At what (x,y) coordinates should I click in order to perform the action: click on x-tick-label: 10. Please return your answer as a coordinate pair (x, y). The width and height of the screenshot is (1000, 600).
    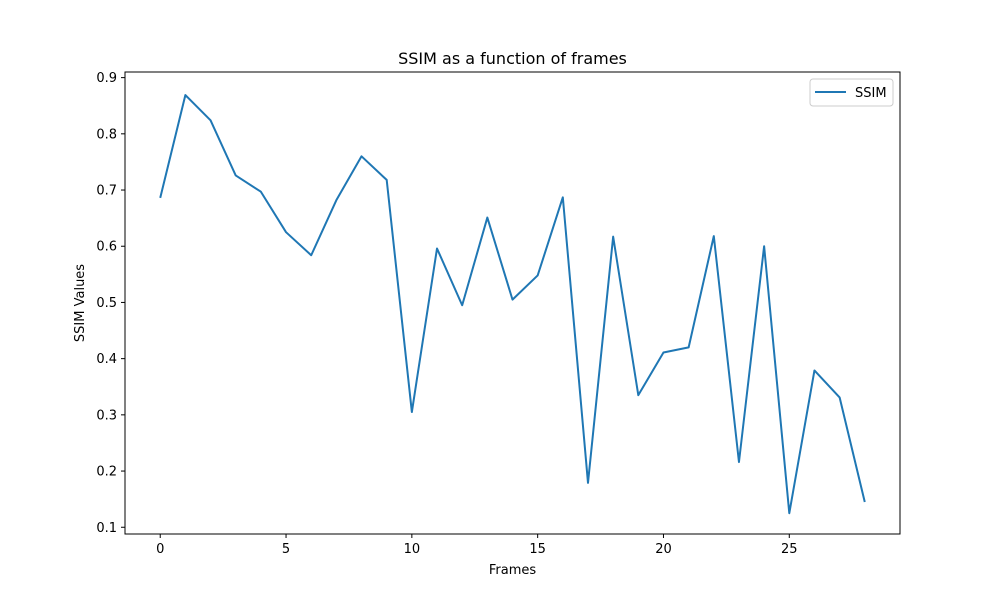
    Looking at the image, I should click on (412, 549).